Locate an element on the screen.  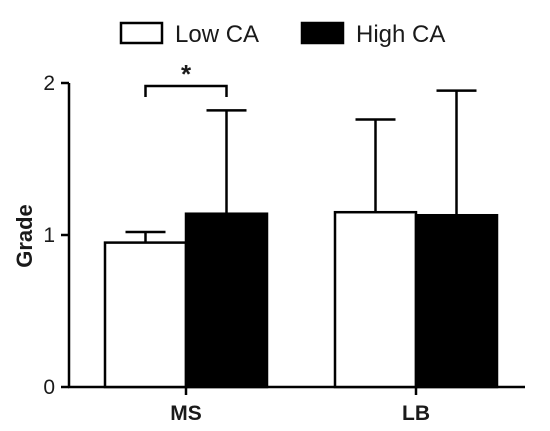
x-category-label-0: MS is located at coordinates (186, 413).